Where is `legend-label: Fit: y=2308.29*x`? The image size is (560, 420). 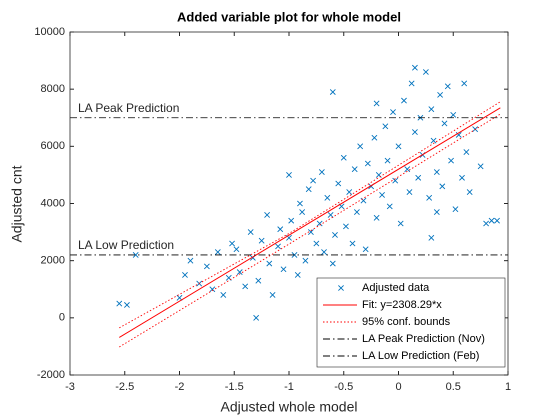
legend-label: Fit: y=2308.29*x is located at coordinates (402, 305).